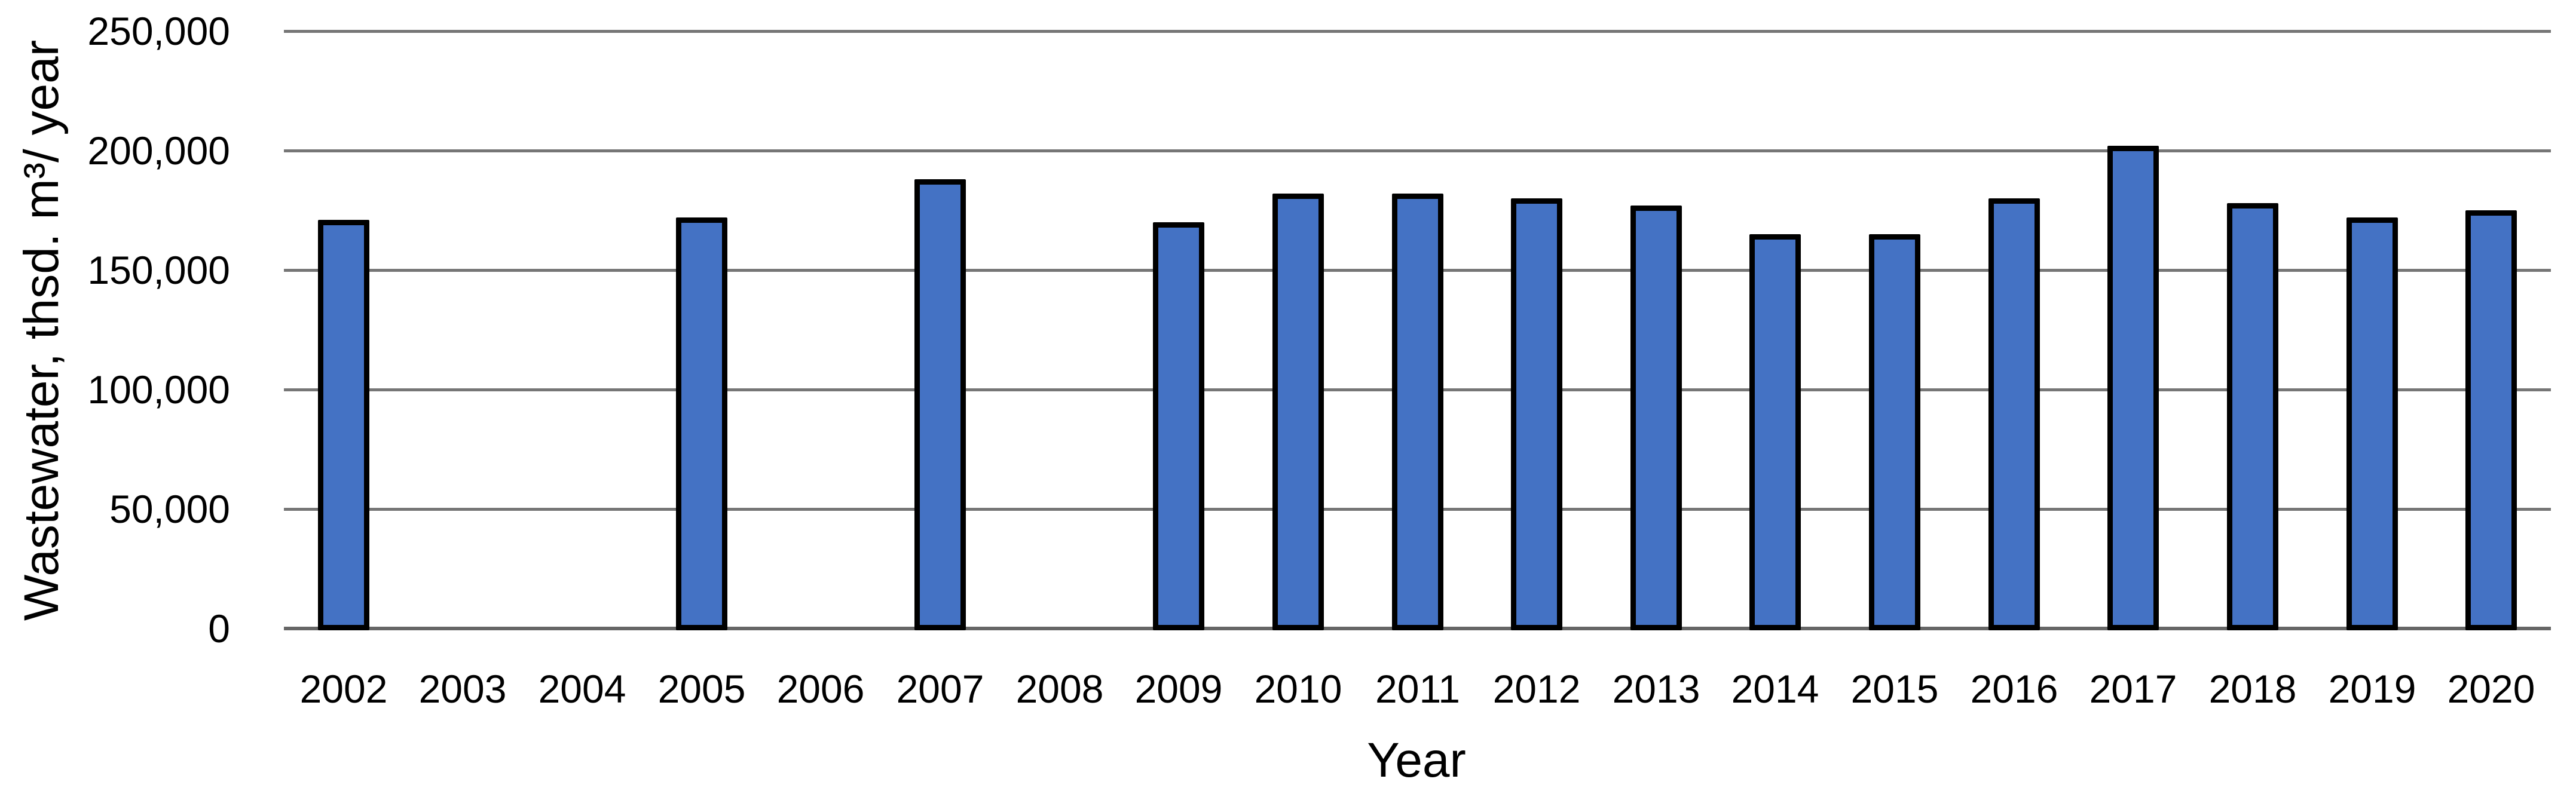  I want to click on bar-2020, so click(2491, 420).